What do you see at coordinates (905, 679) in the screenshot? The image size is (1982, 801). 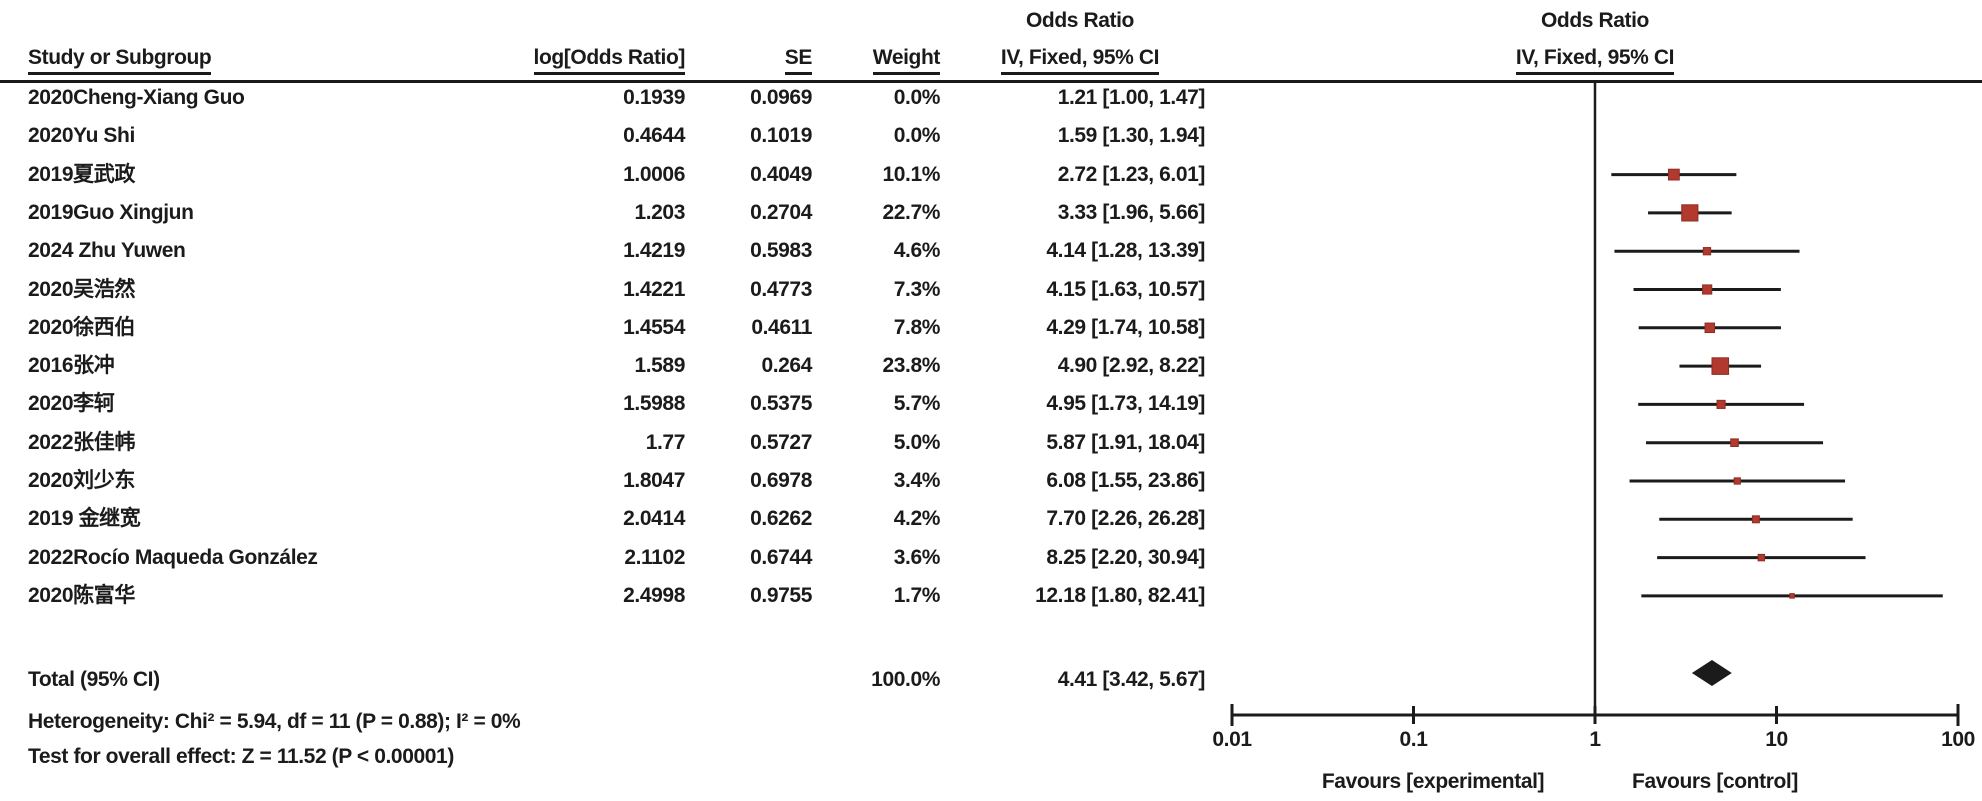 I see `total-weight: 100.0%` at bounding box center [905, 679].